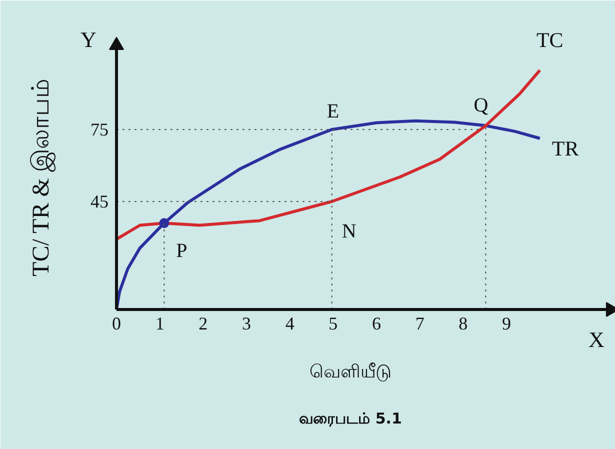  I want to click on text: வரைபடம் 5.1, so click(350, 419).